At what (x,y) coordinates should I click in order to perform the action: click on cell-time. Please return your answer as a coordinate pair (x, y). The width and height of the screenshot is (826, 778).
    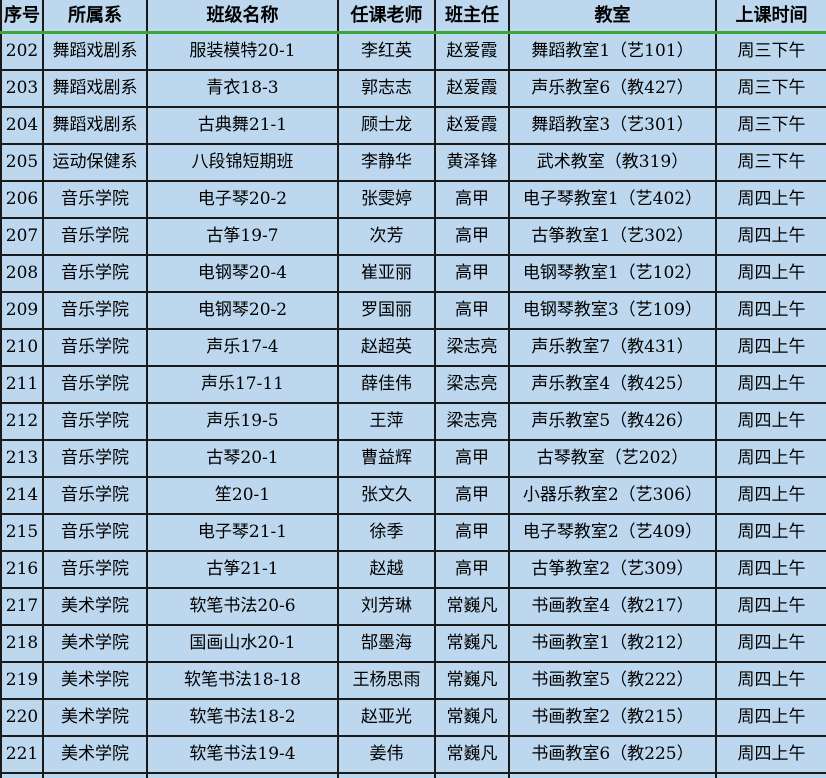
    Looking at the image, I should click on (770, 775).